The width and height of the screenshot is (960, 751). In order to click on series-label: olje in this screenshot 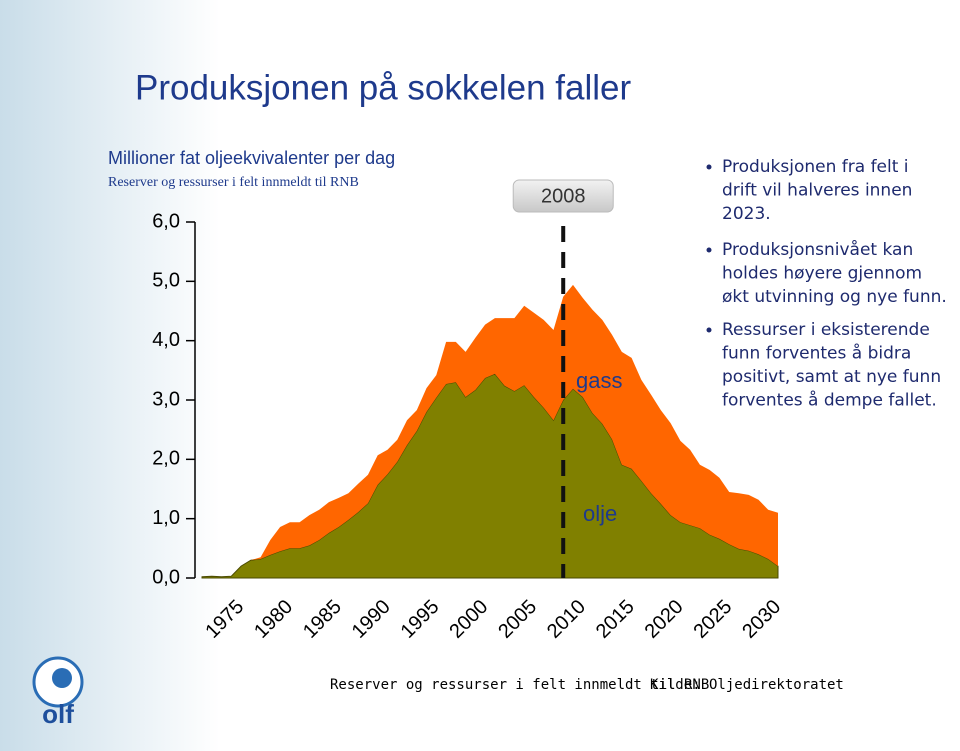, I will do `click(600, 513)`.